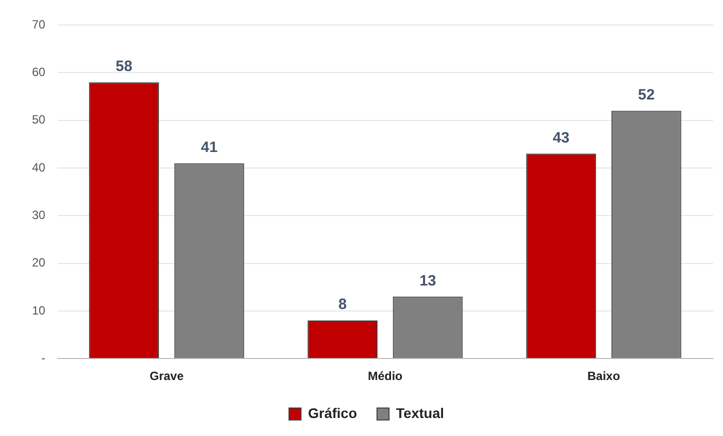  What do you see at coordinates (167, 376) in the screenshot?
I see `x-tick-label: Grave` at bounding box center [167, 376].